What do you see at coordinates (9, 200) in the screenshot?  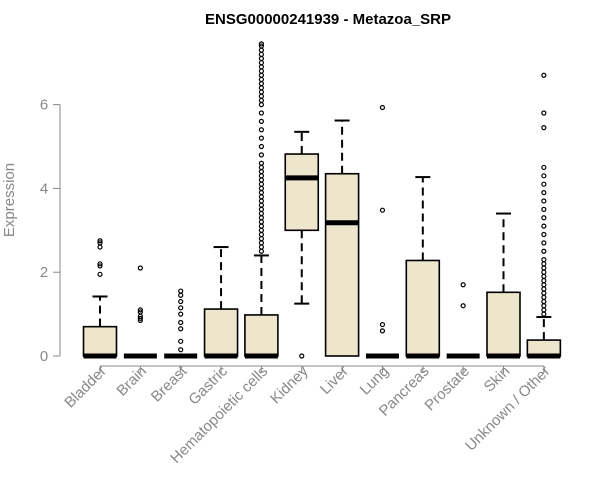 I see `y-axis-label: Expression` at bounding box center [9, 200].